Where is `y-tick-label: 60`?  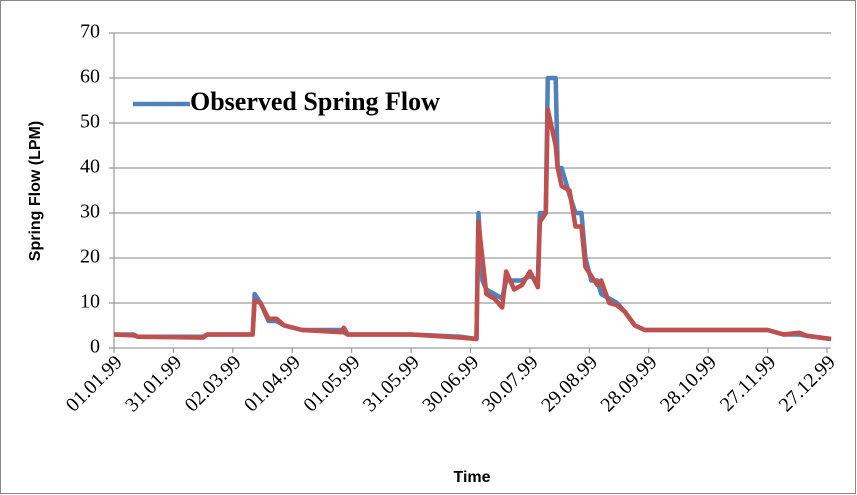 y-tick-label: 60 is located at coordinates (90, 77).